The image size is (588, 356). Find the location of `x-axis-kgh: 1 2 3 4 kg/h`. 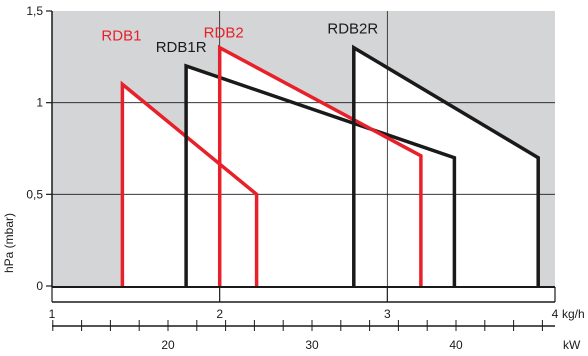

x-axis-kgh: 1 2 3 4 kg/h is located at coordinates (317, 303).